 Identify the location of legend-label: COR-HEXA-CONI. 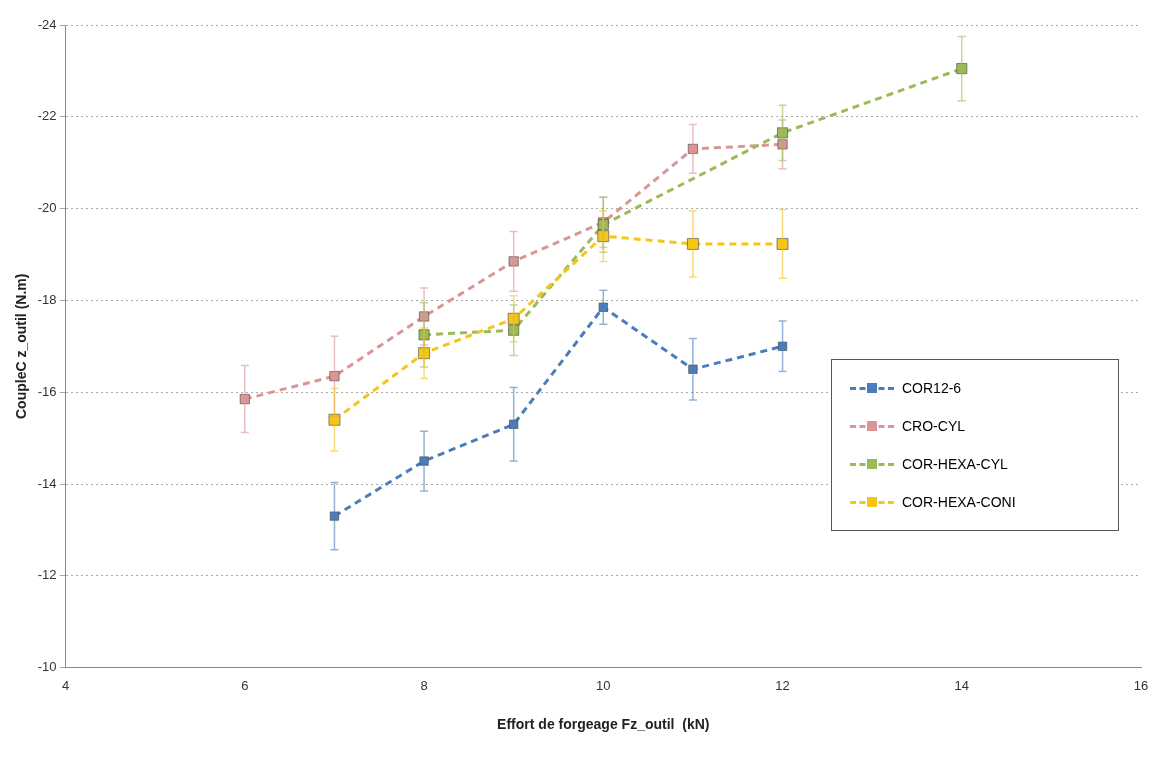
(959, 502).